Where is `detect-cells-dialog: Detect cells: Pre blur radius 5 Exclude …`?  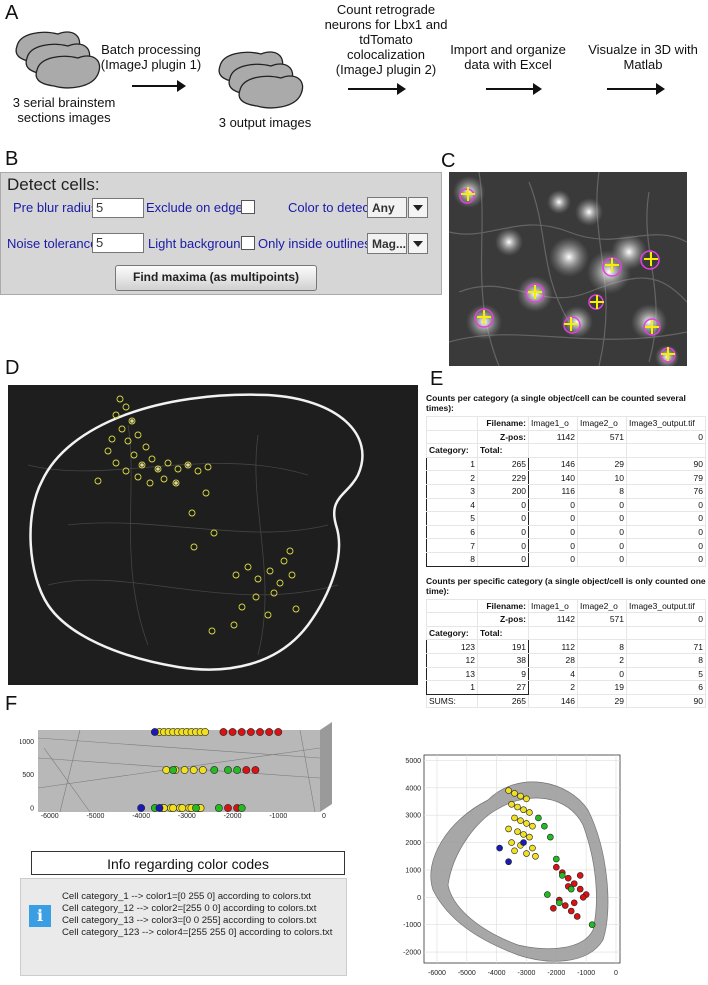 detect-cells-dialog: Detect cells: Pre blur radius 5 Exclude … is located at coordinates (221, 233).